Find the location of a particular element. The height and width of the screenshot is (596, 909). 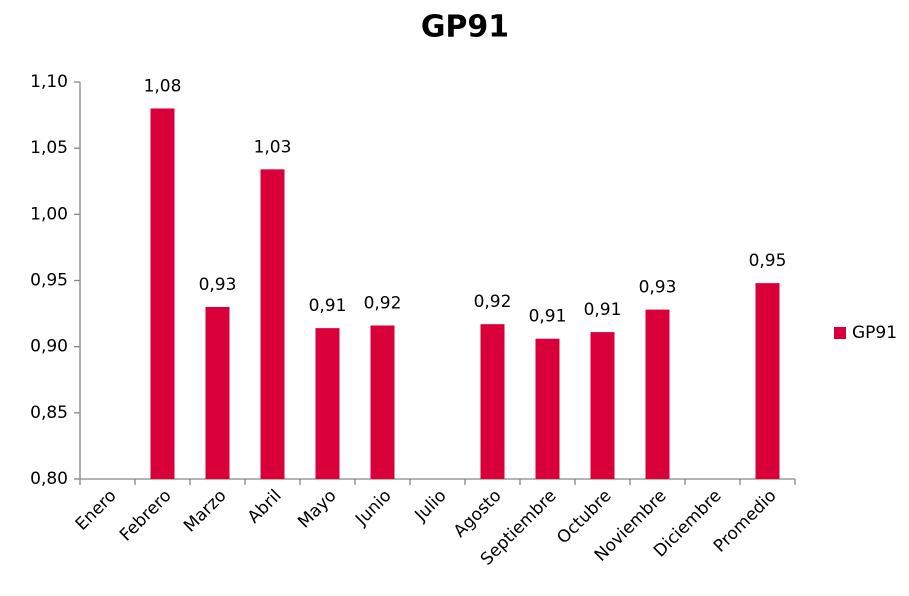

x-tick-label: Mayo is located at coordinates (317, 509).